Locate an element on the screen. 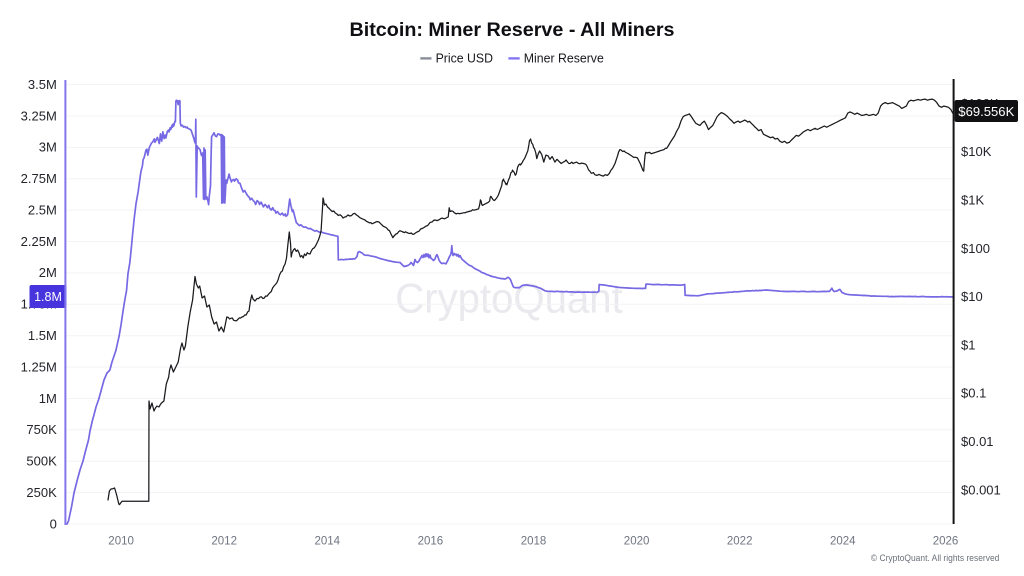 The width and height of the screenshot is (1024, 576). svg-text: Miner Reserve is located at coordinates (564, 59).